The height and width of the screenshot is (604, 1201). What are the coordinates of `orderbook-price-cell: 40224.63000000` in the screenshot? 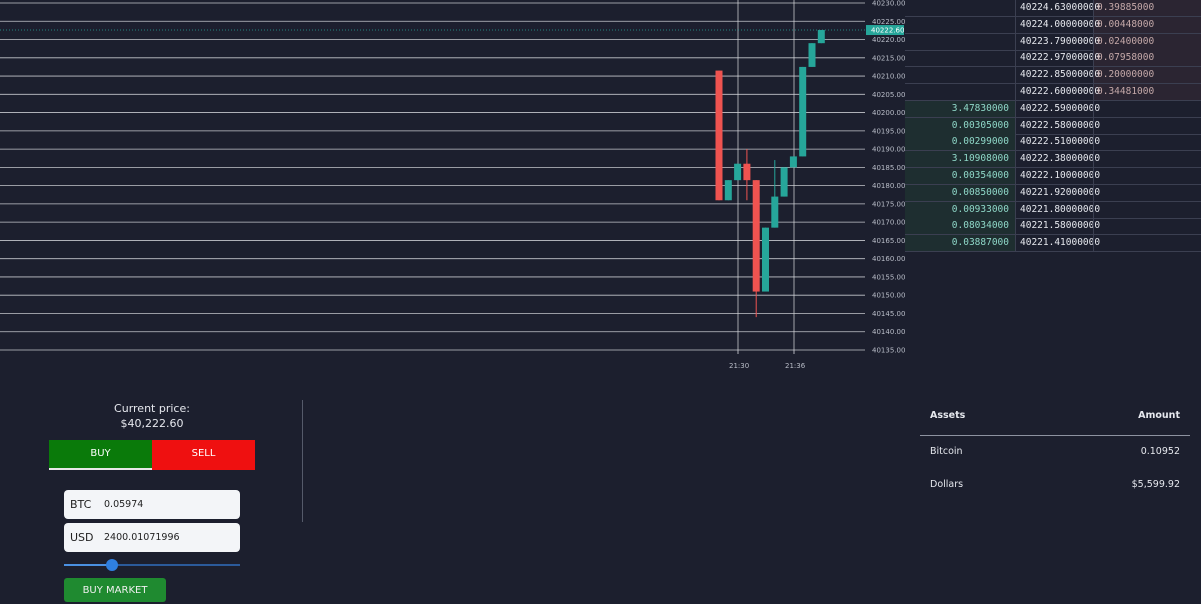 It's located at (1060, 7).